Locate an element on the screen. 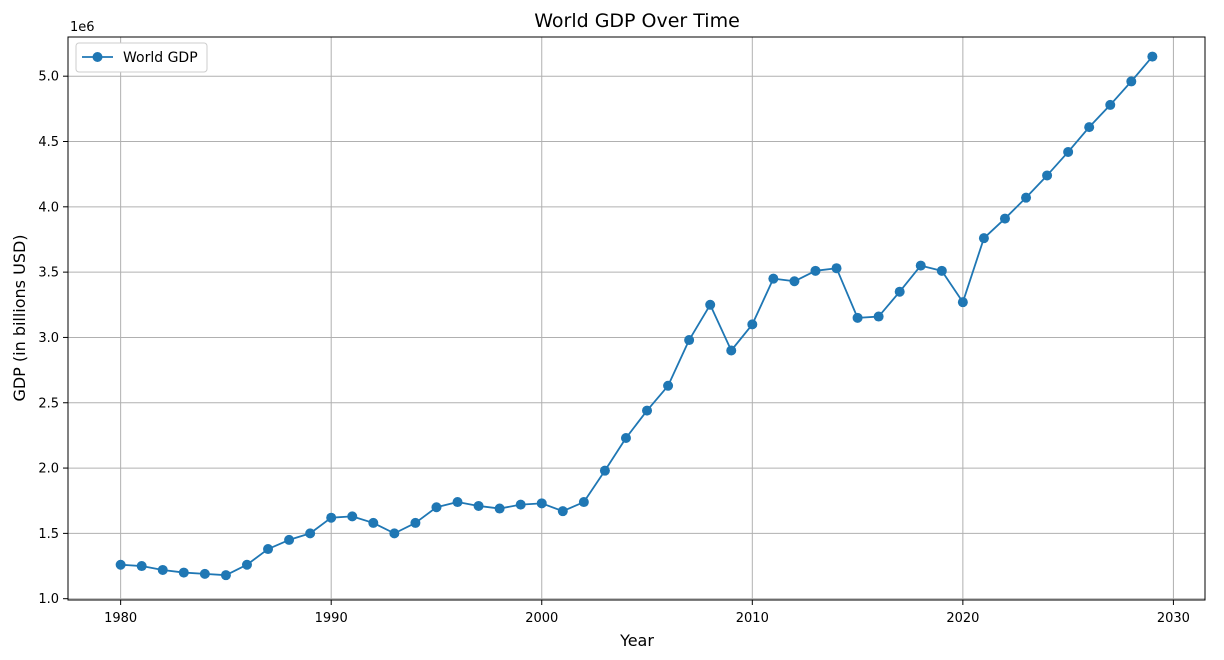 This screenshot has height=660, width=1224. legend-box is located at coordinates (141, 57).